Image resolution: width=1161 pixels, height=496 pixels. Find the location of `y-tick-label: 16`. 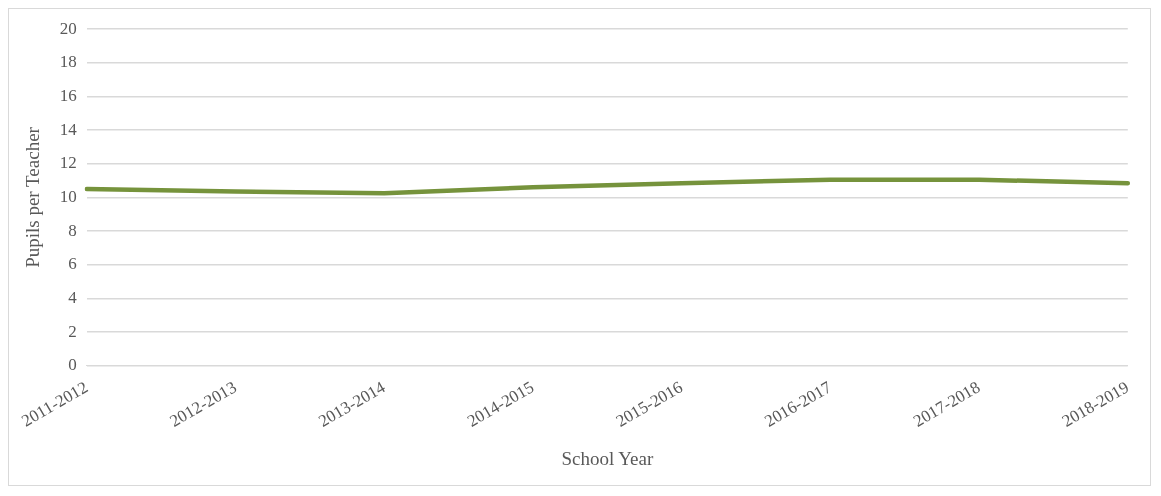

y-tick-label: 16 is located at coordinates (68, 95).